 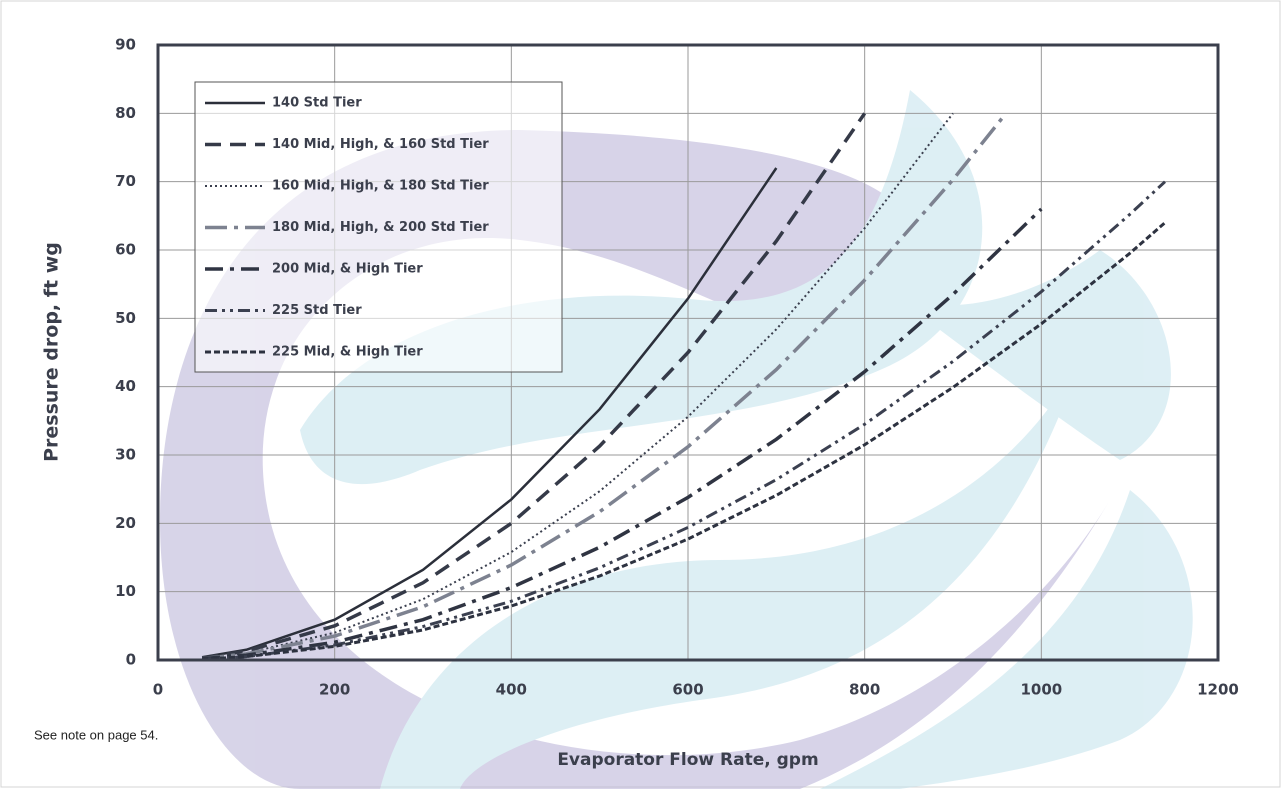 What do you see at coordinates (125, 455) in the screenshot?
I see `y-tick-label: 30` at bounding box center [125, 455].